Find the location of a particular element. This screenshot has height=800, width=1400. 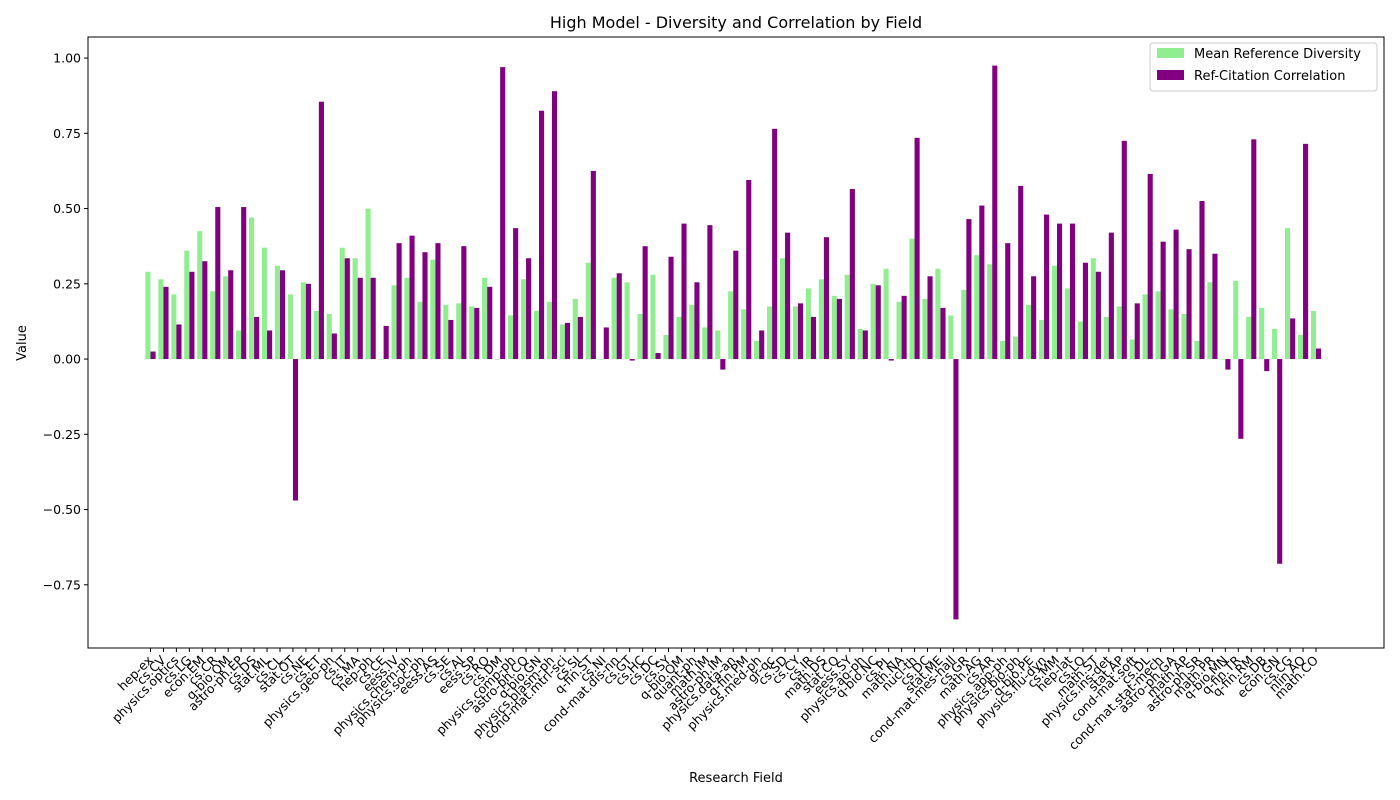

x-axis-label: Research Field is located at coordinates (736, 778).